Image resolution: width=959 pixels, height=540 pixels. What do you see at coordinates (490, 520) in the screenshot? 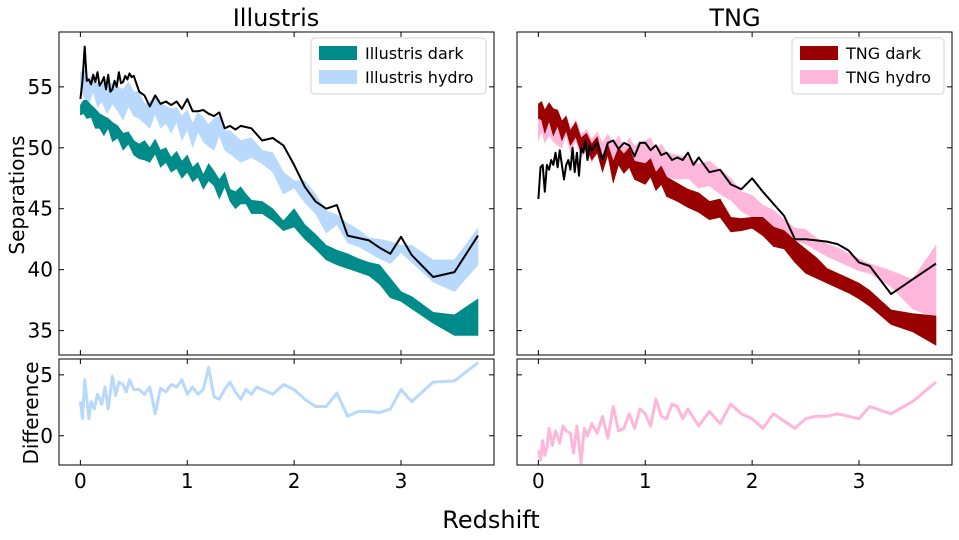
I see `x-axis-label-redshift: Redshift` at bounding box center [490, 520].